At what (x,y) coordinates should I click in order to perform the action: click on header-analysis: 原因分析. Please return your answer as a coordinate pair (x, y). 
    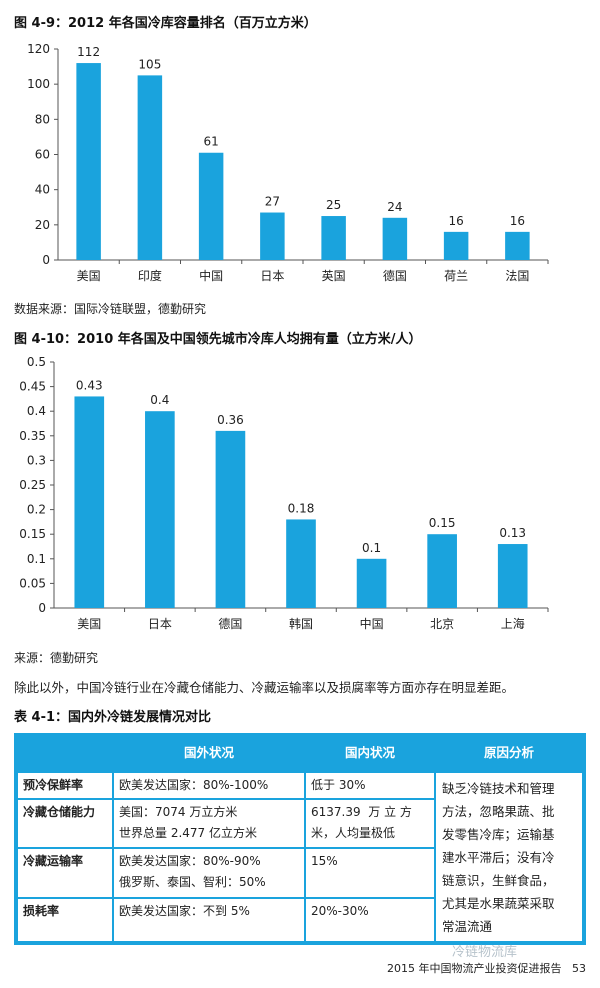
    Looking at the image, I should click on (508, 752).